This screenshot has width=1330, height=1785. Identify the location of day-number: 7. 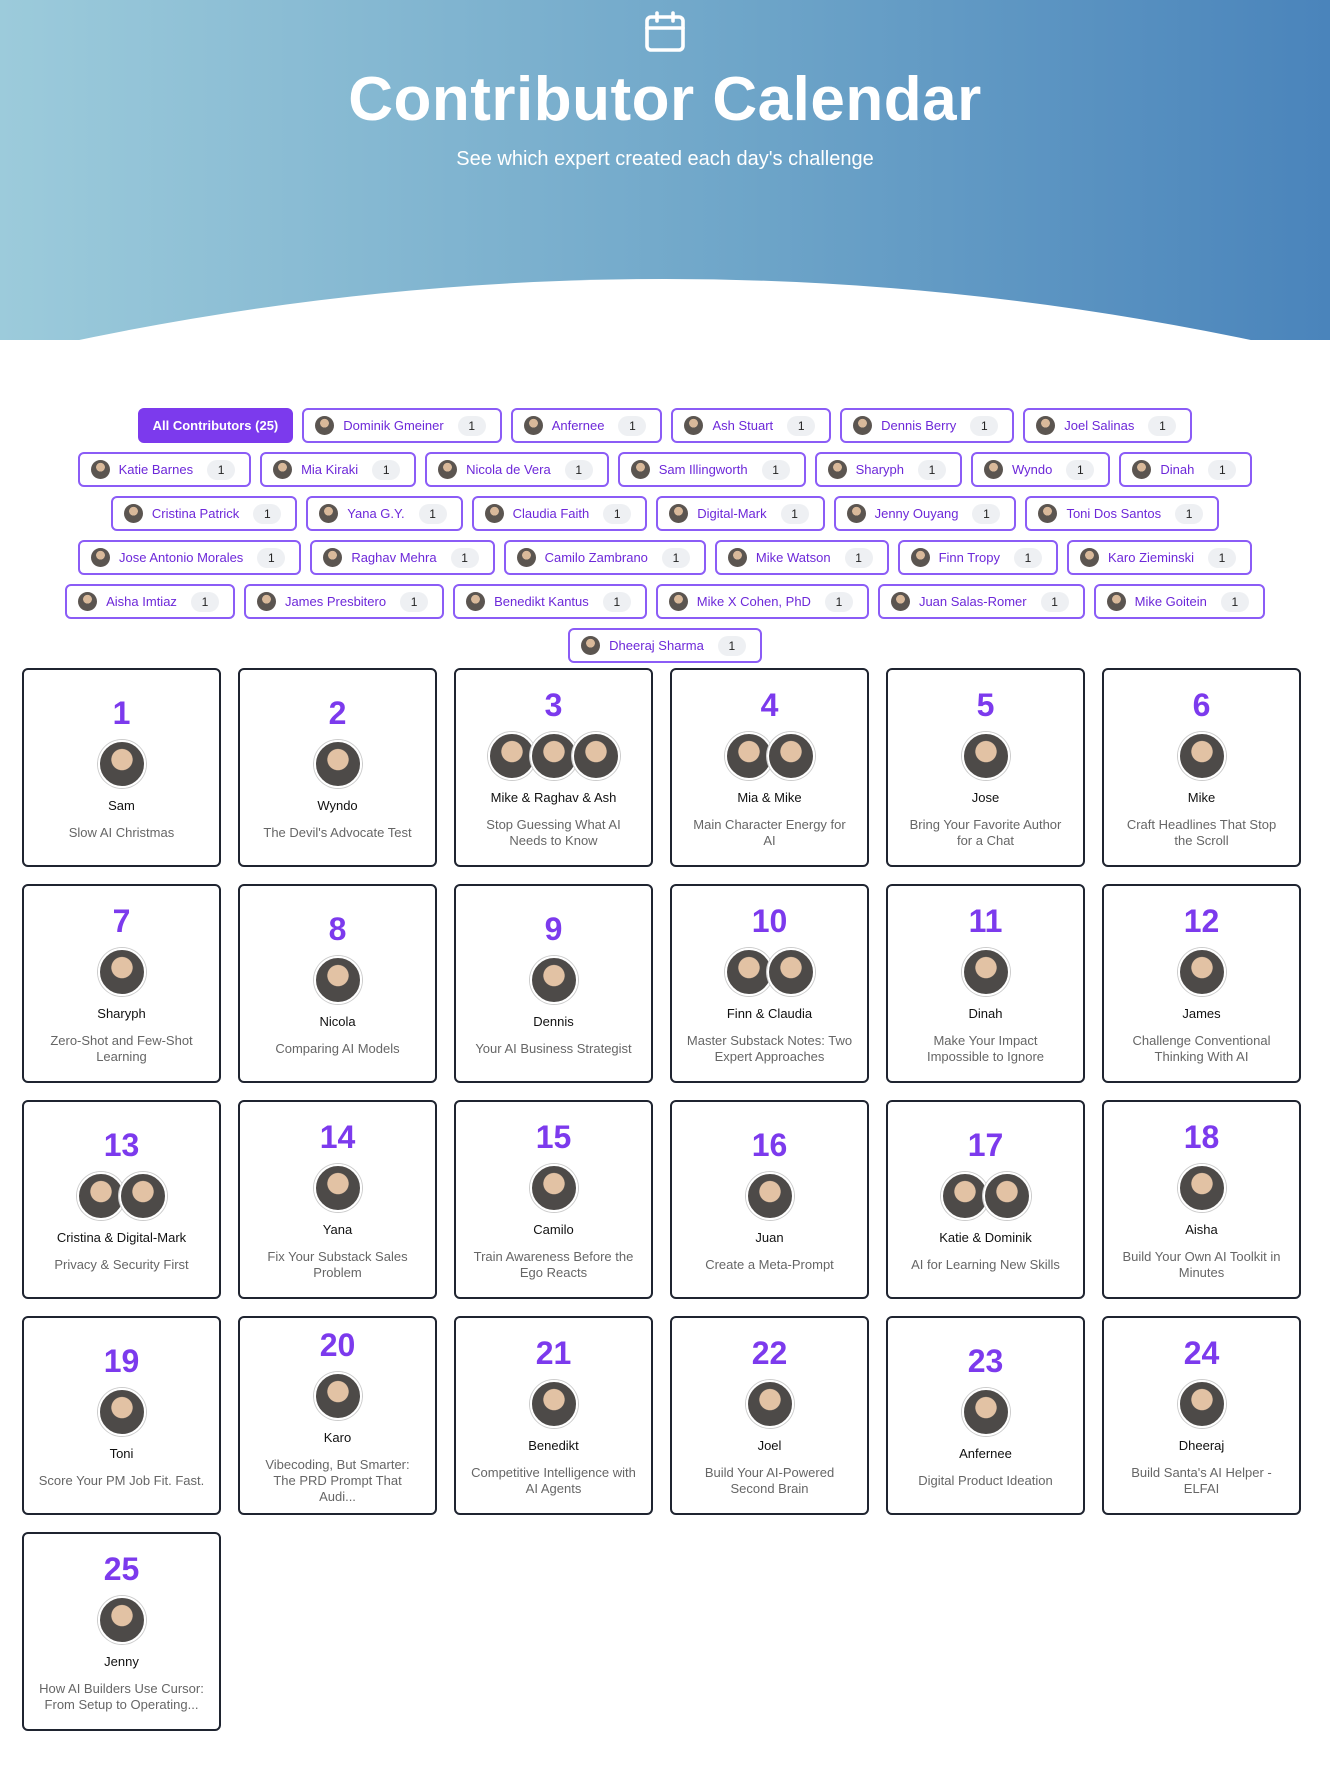
(121, 920).